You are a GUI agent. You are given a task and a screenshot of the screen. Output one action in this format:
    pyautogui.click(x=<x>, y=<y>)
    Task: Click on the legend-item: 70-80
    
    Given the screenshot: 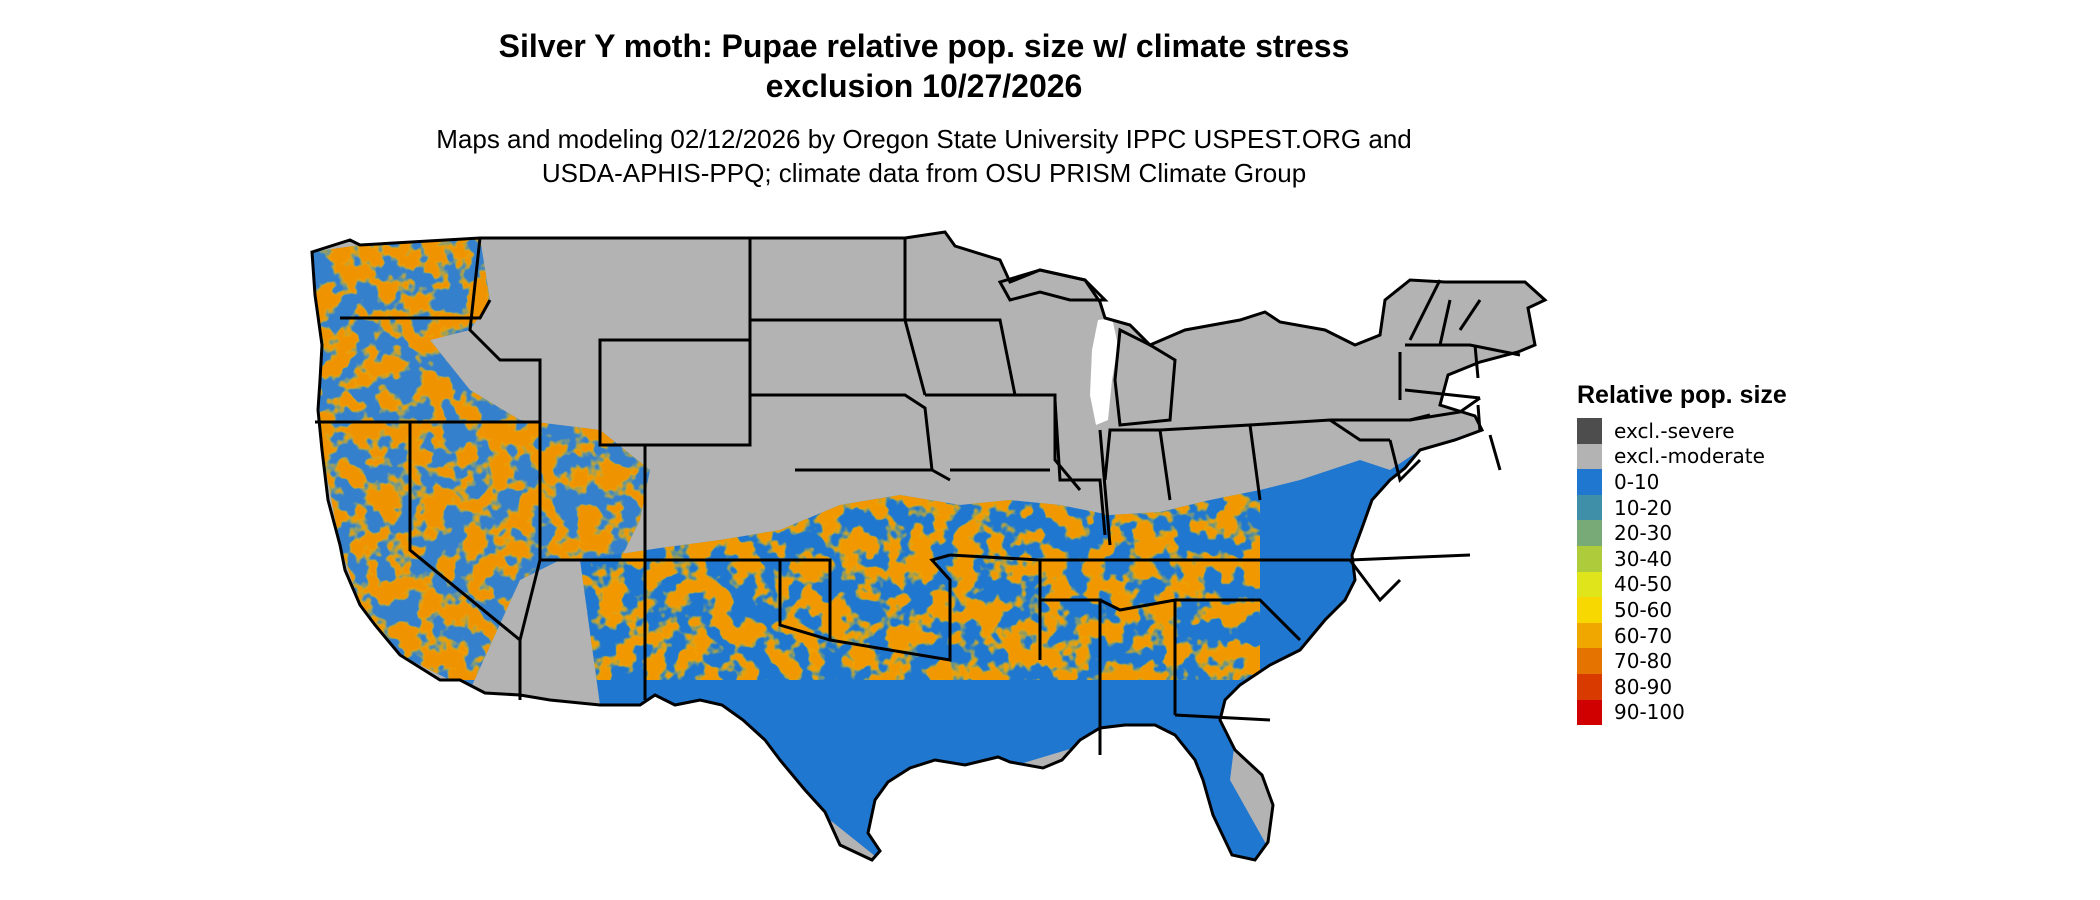 What is the action you would take?
    pyautogui.click(x=1682, y=661)
    